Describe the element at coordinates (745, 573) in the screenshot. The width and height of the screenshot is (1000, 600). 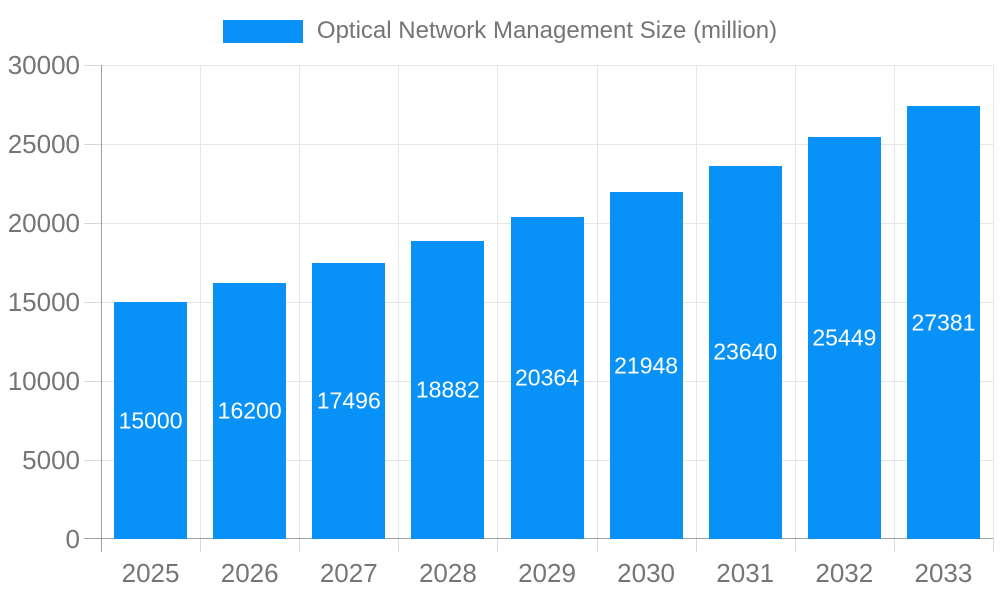
I see `x-axis-tick-label: 2031` at that location.